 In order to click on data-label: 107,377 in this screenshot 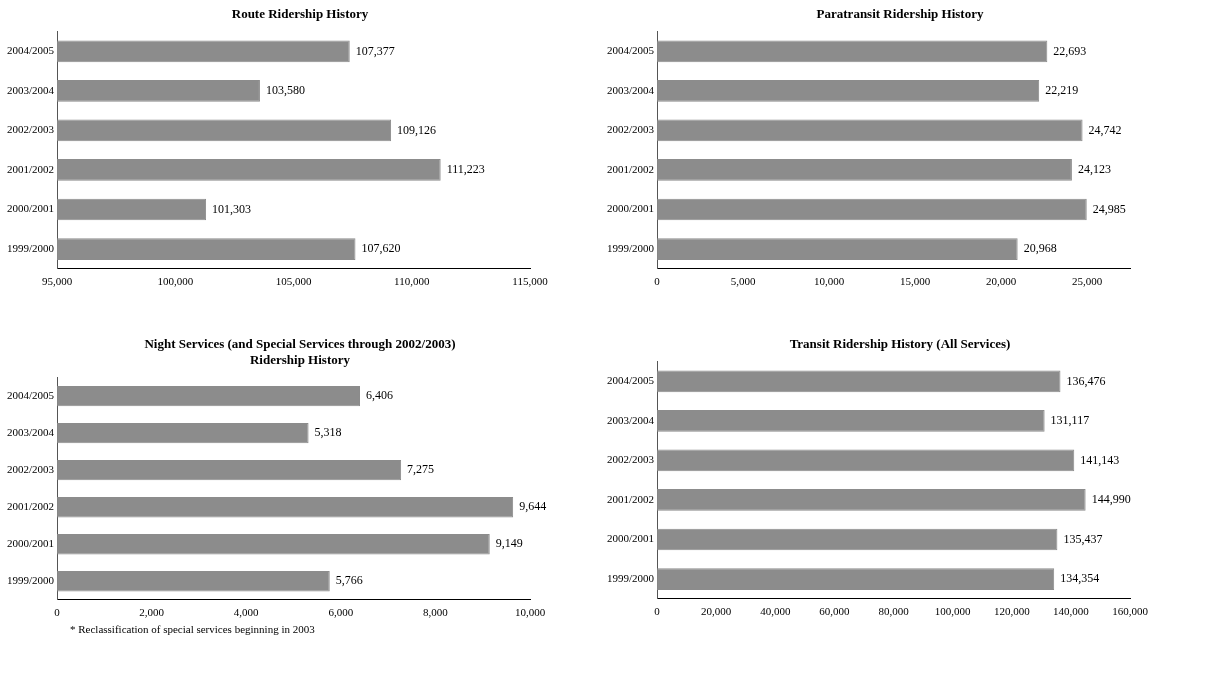, I will do `click(375, 50)`.